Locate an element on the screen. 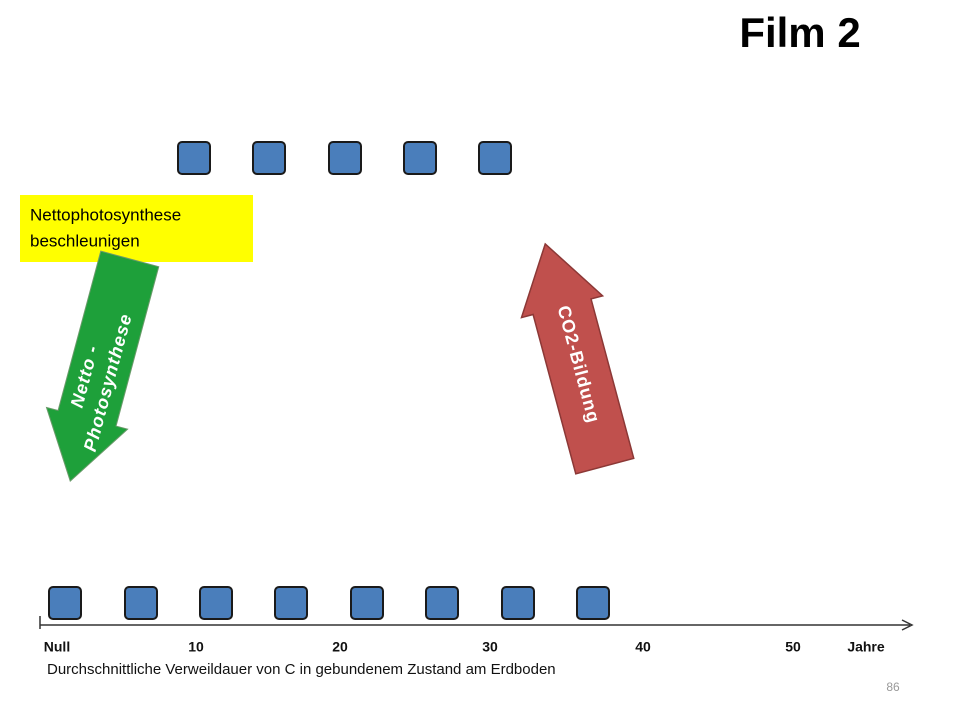 The height and width of the screenshot is (720, 960). axis-label: 40 is located at coordinates (643, 647).